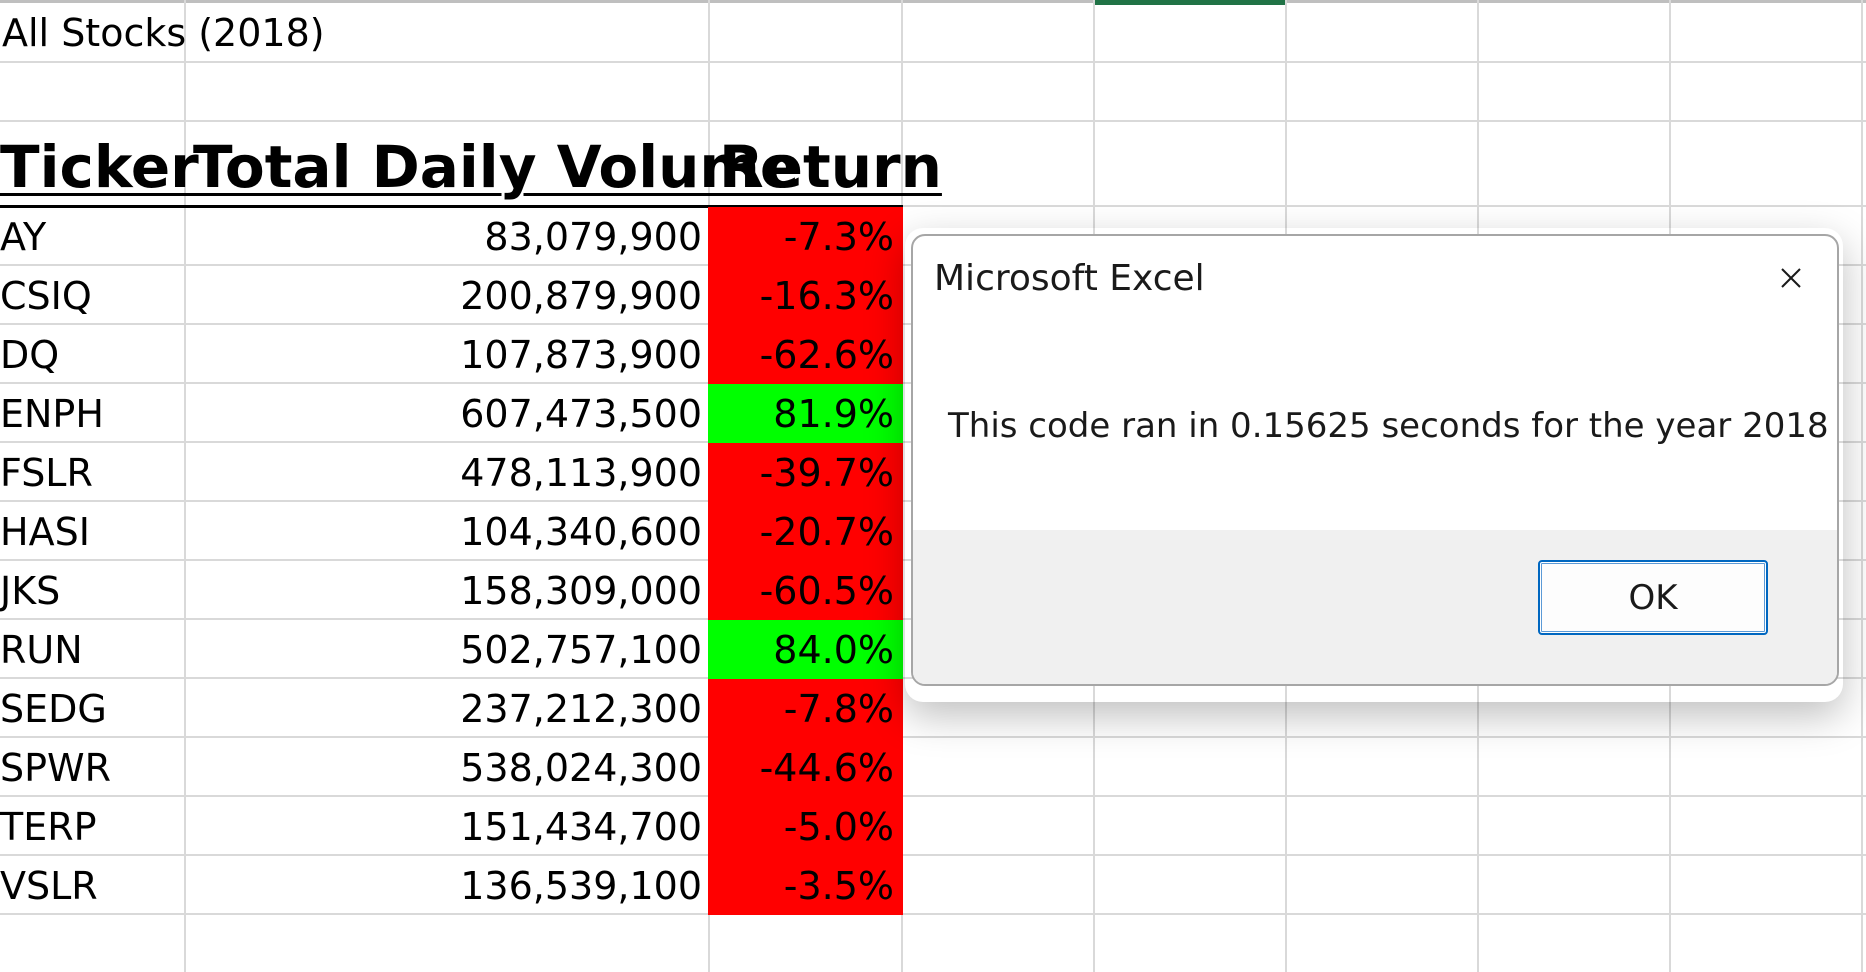 The width and height of the screenshot is (1866, 972). Describe the element at coordinates (833, 650) in the screenshot. I see `return-value: 84.0%` at that location.